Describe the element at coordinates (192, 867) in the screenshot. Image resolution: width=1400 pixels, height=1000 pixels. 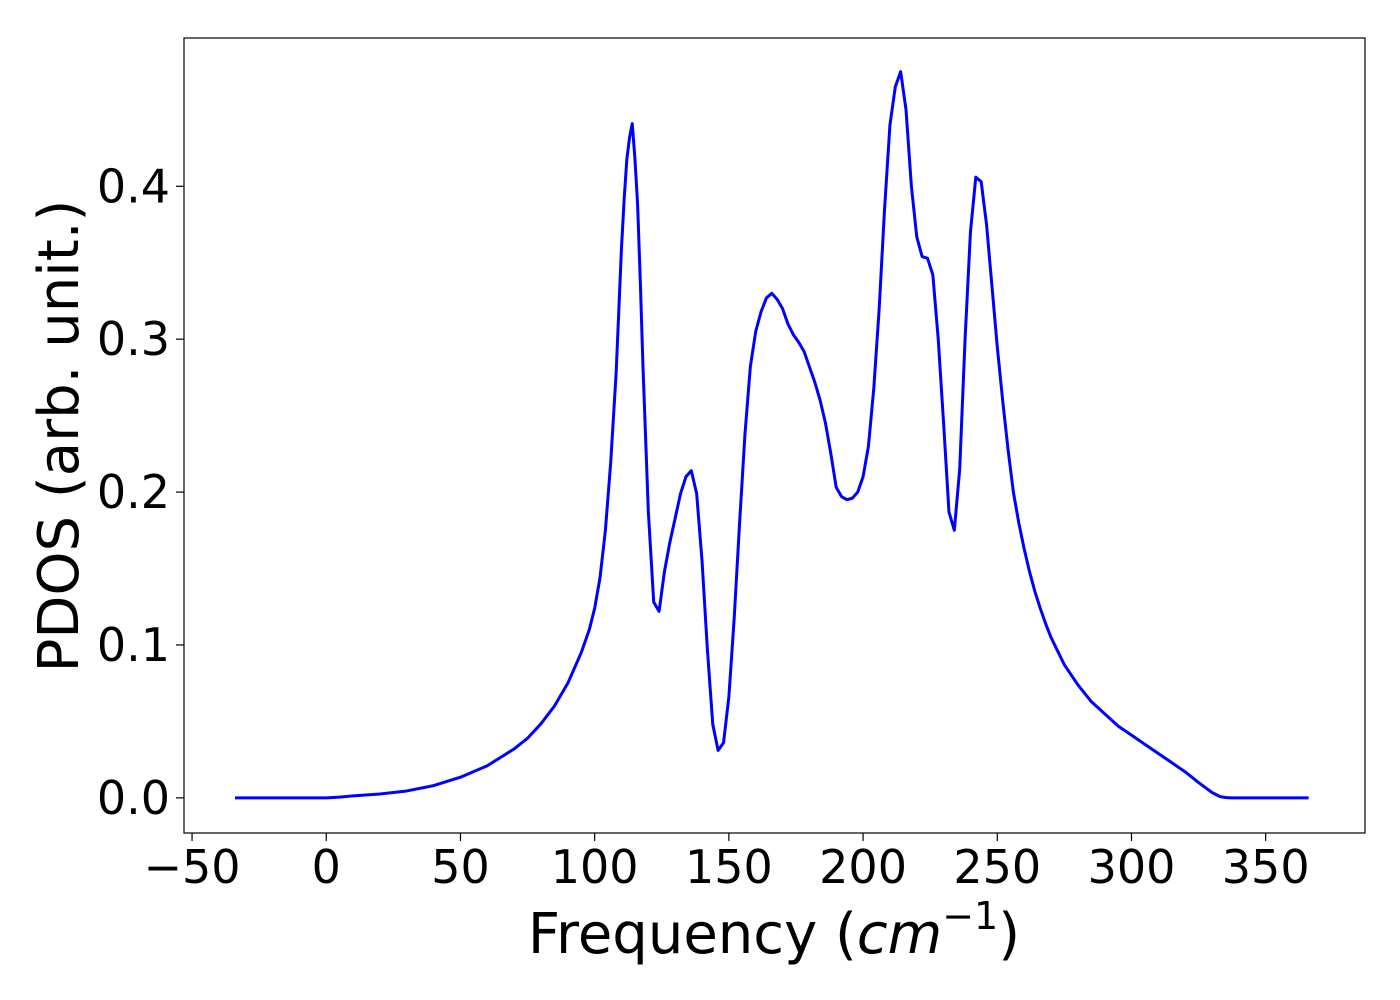
I see `x-tick-label: −50` at that location.